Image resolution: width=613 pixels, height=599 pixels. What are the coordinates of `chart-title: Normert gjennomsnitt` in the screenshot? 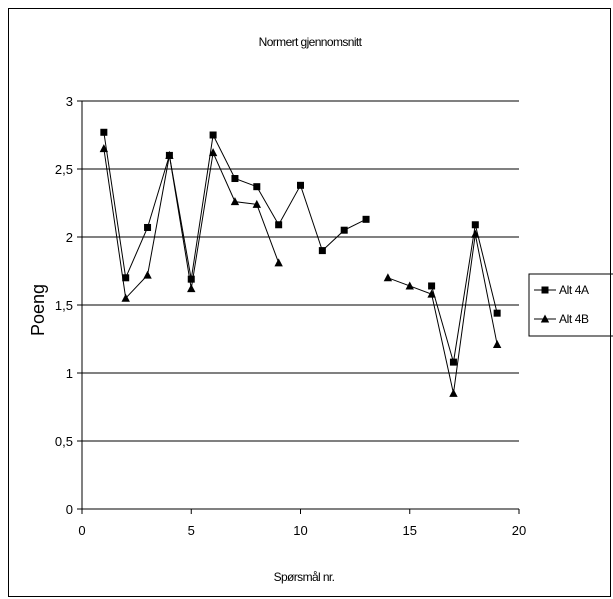 It's located at (311, 42).